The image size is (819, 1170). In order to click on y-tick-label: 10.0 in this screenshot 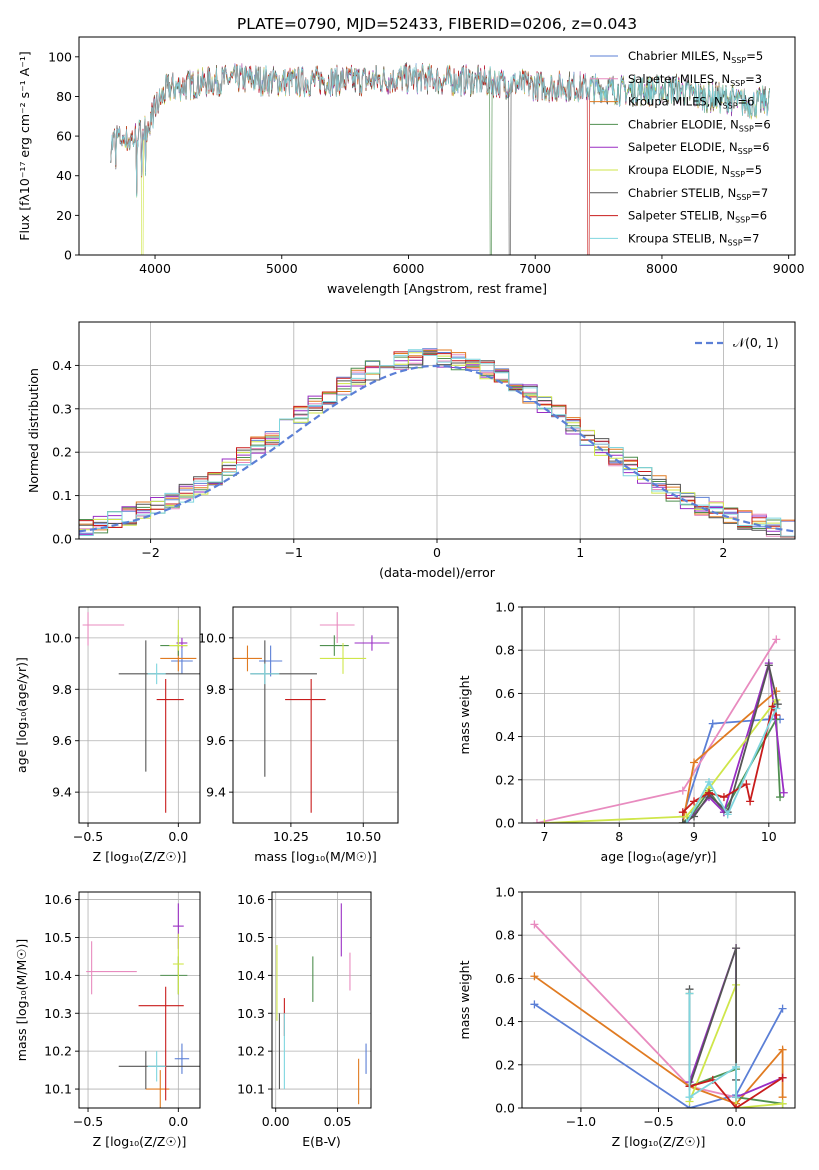, I will do `click(212, 637)`.